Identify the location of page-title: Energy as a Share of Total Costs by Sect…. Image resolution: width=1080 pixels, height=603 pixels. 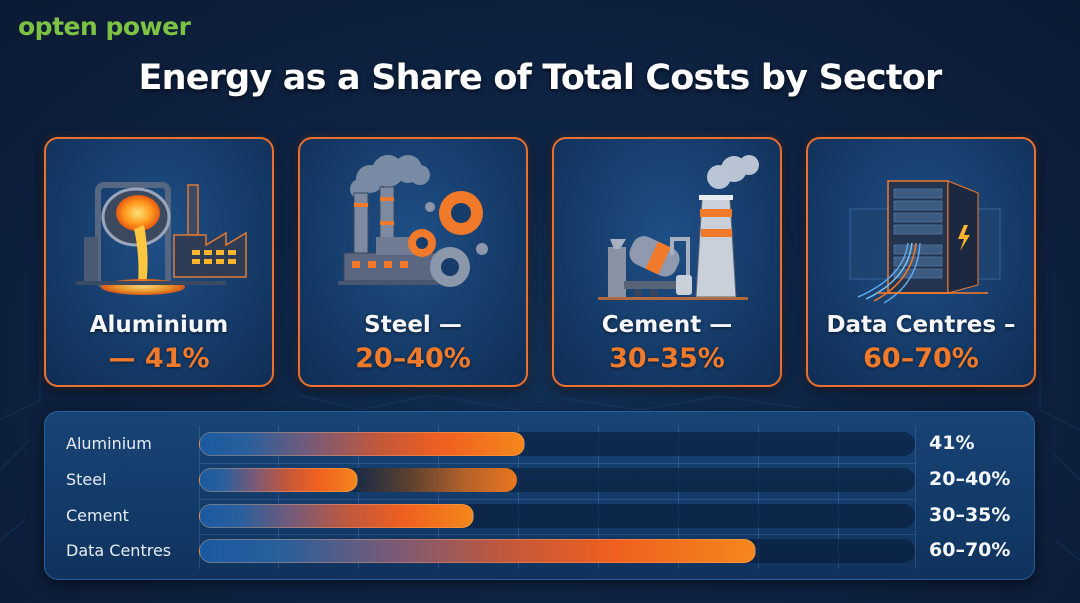
(540, 78).